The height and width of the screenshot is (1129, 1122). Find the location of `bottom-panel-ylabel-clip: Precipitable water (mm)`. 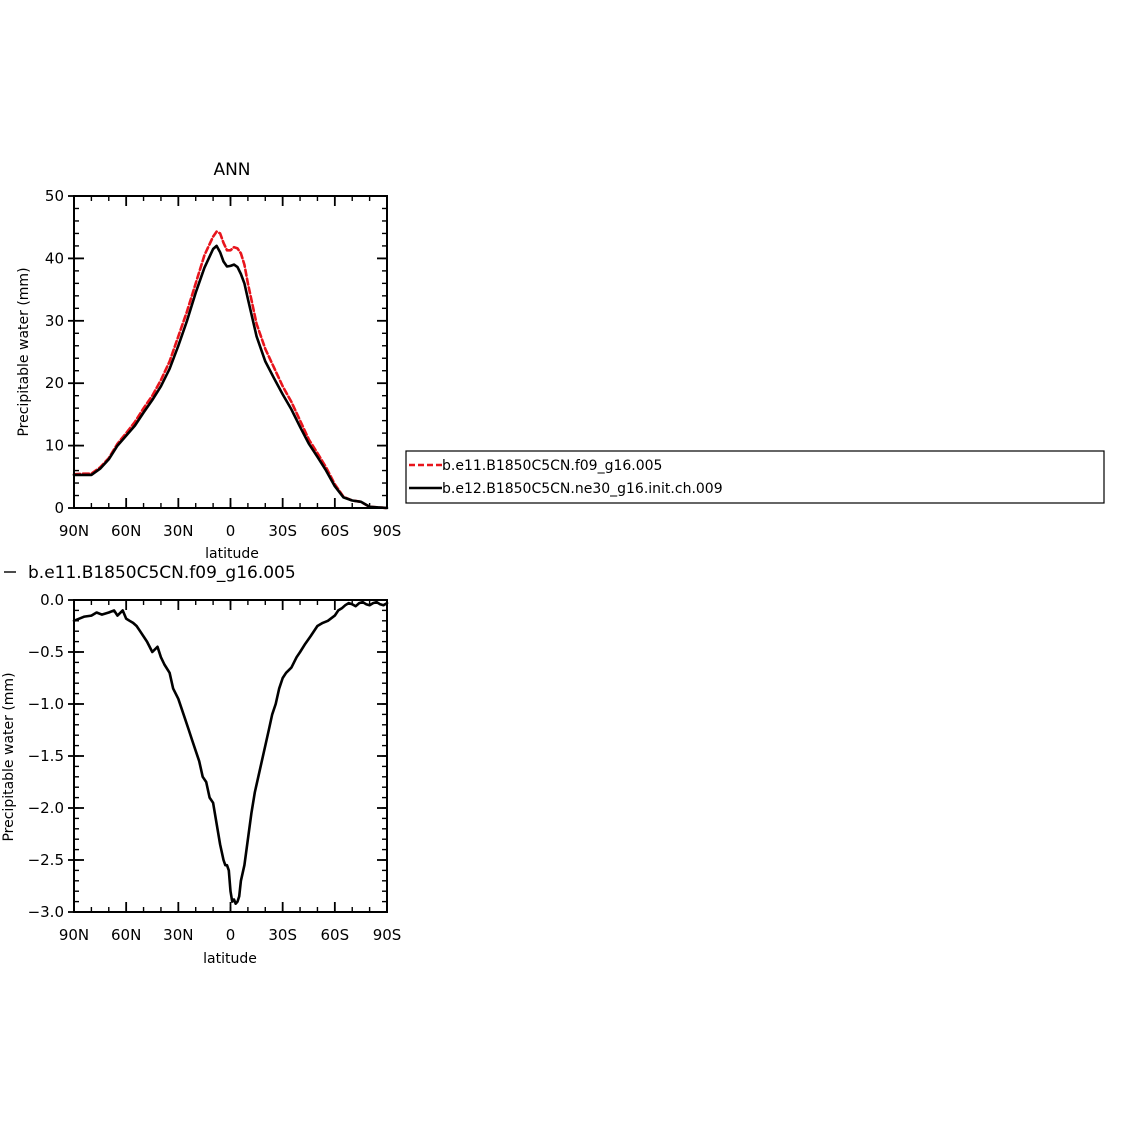

bottom-panel-ylabel-clip: Precipitable water (mm) is located at coordinates (9, 756).